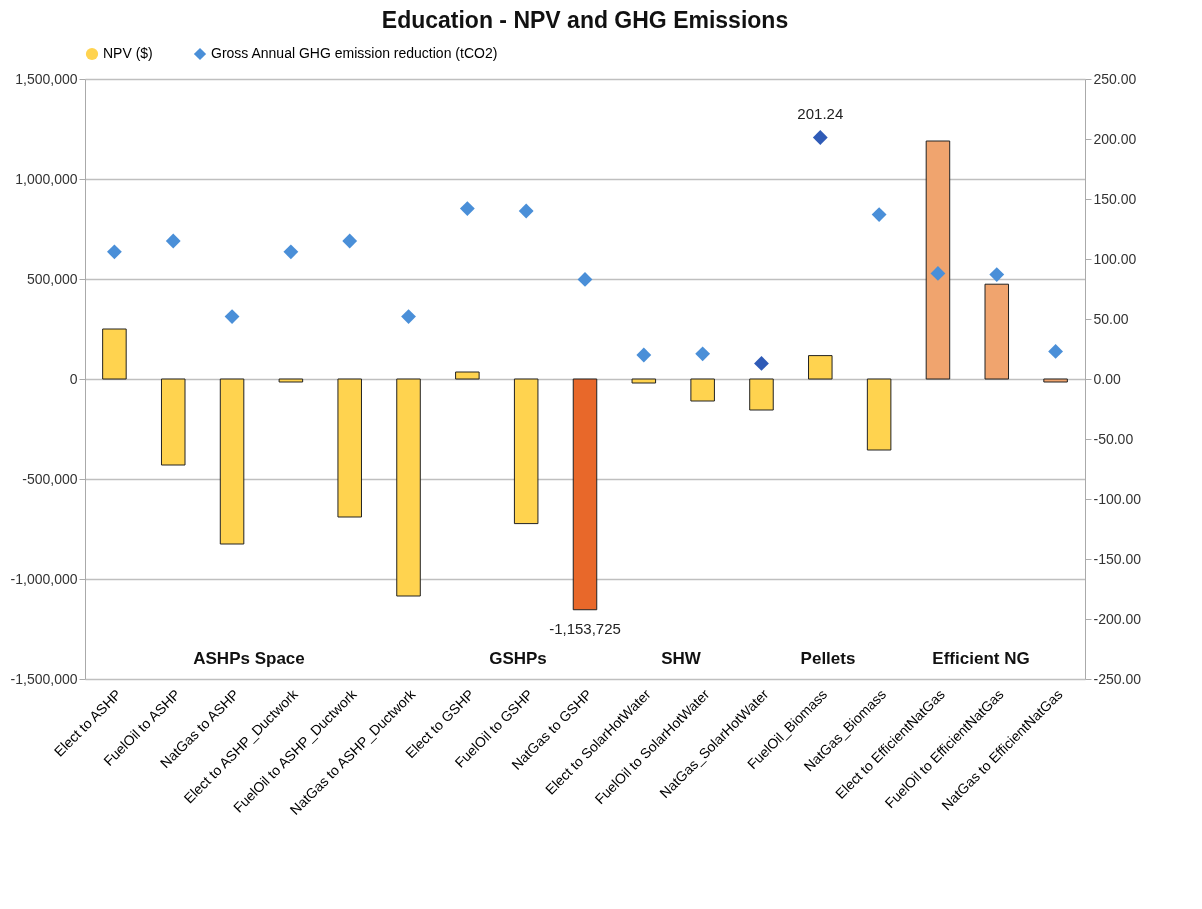 The width and height of the screenshot is (1202, 909). I want to click on y2-tick-label: -100.00, so click(1117, 498).